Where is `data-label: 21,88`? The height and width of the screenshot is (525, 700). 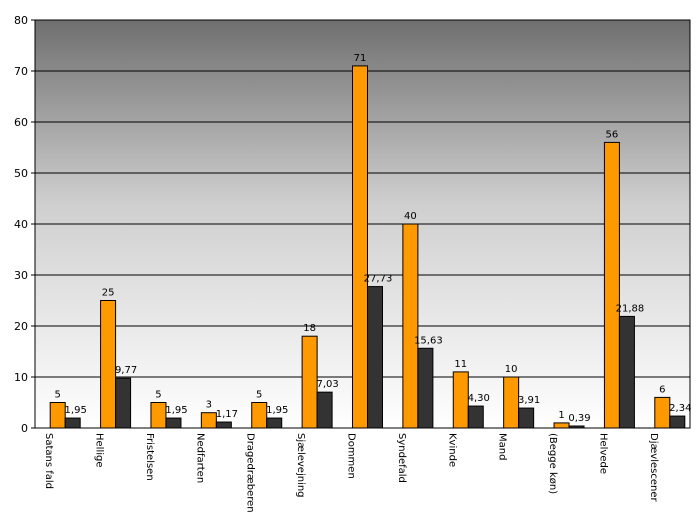 data-label: 21,88 is located at coordinates (630, 308).